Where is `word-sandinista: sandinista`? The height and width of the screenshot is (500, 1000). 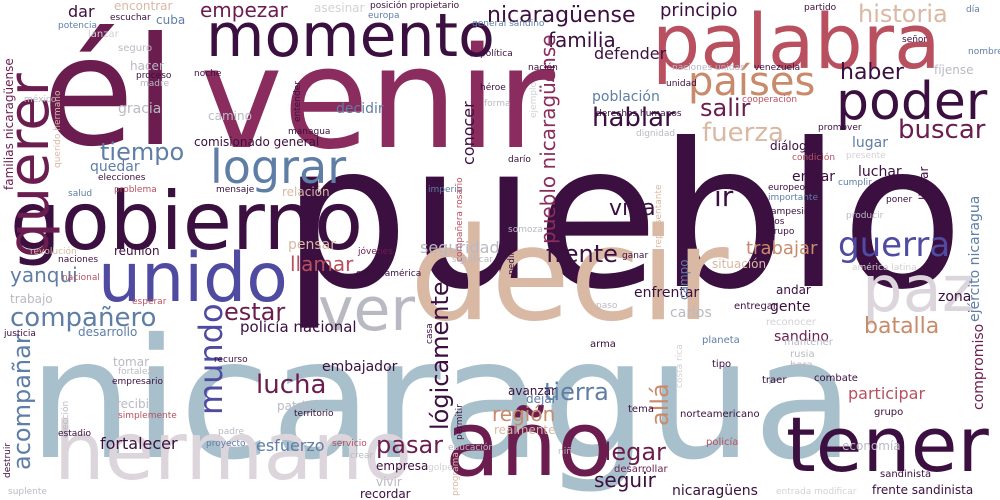 word-sandinista: sandinista is located at coordinates (906, 474).